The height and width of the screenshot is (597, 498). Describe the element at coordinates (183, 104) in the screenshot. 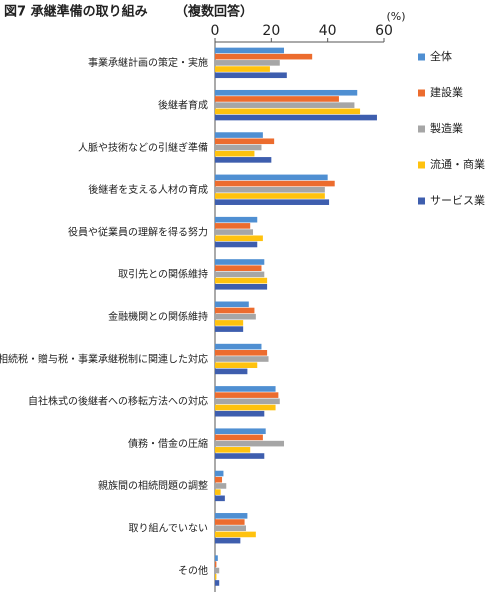

I see `category-label: 後継者育成` at that location.